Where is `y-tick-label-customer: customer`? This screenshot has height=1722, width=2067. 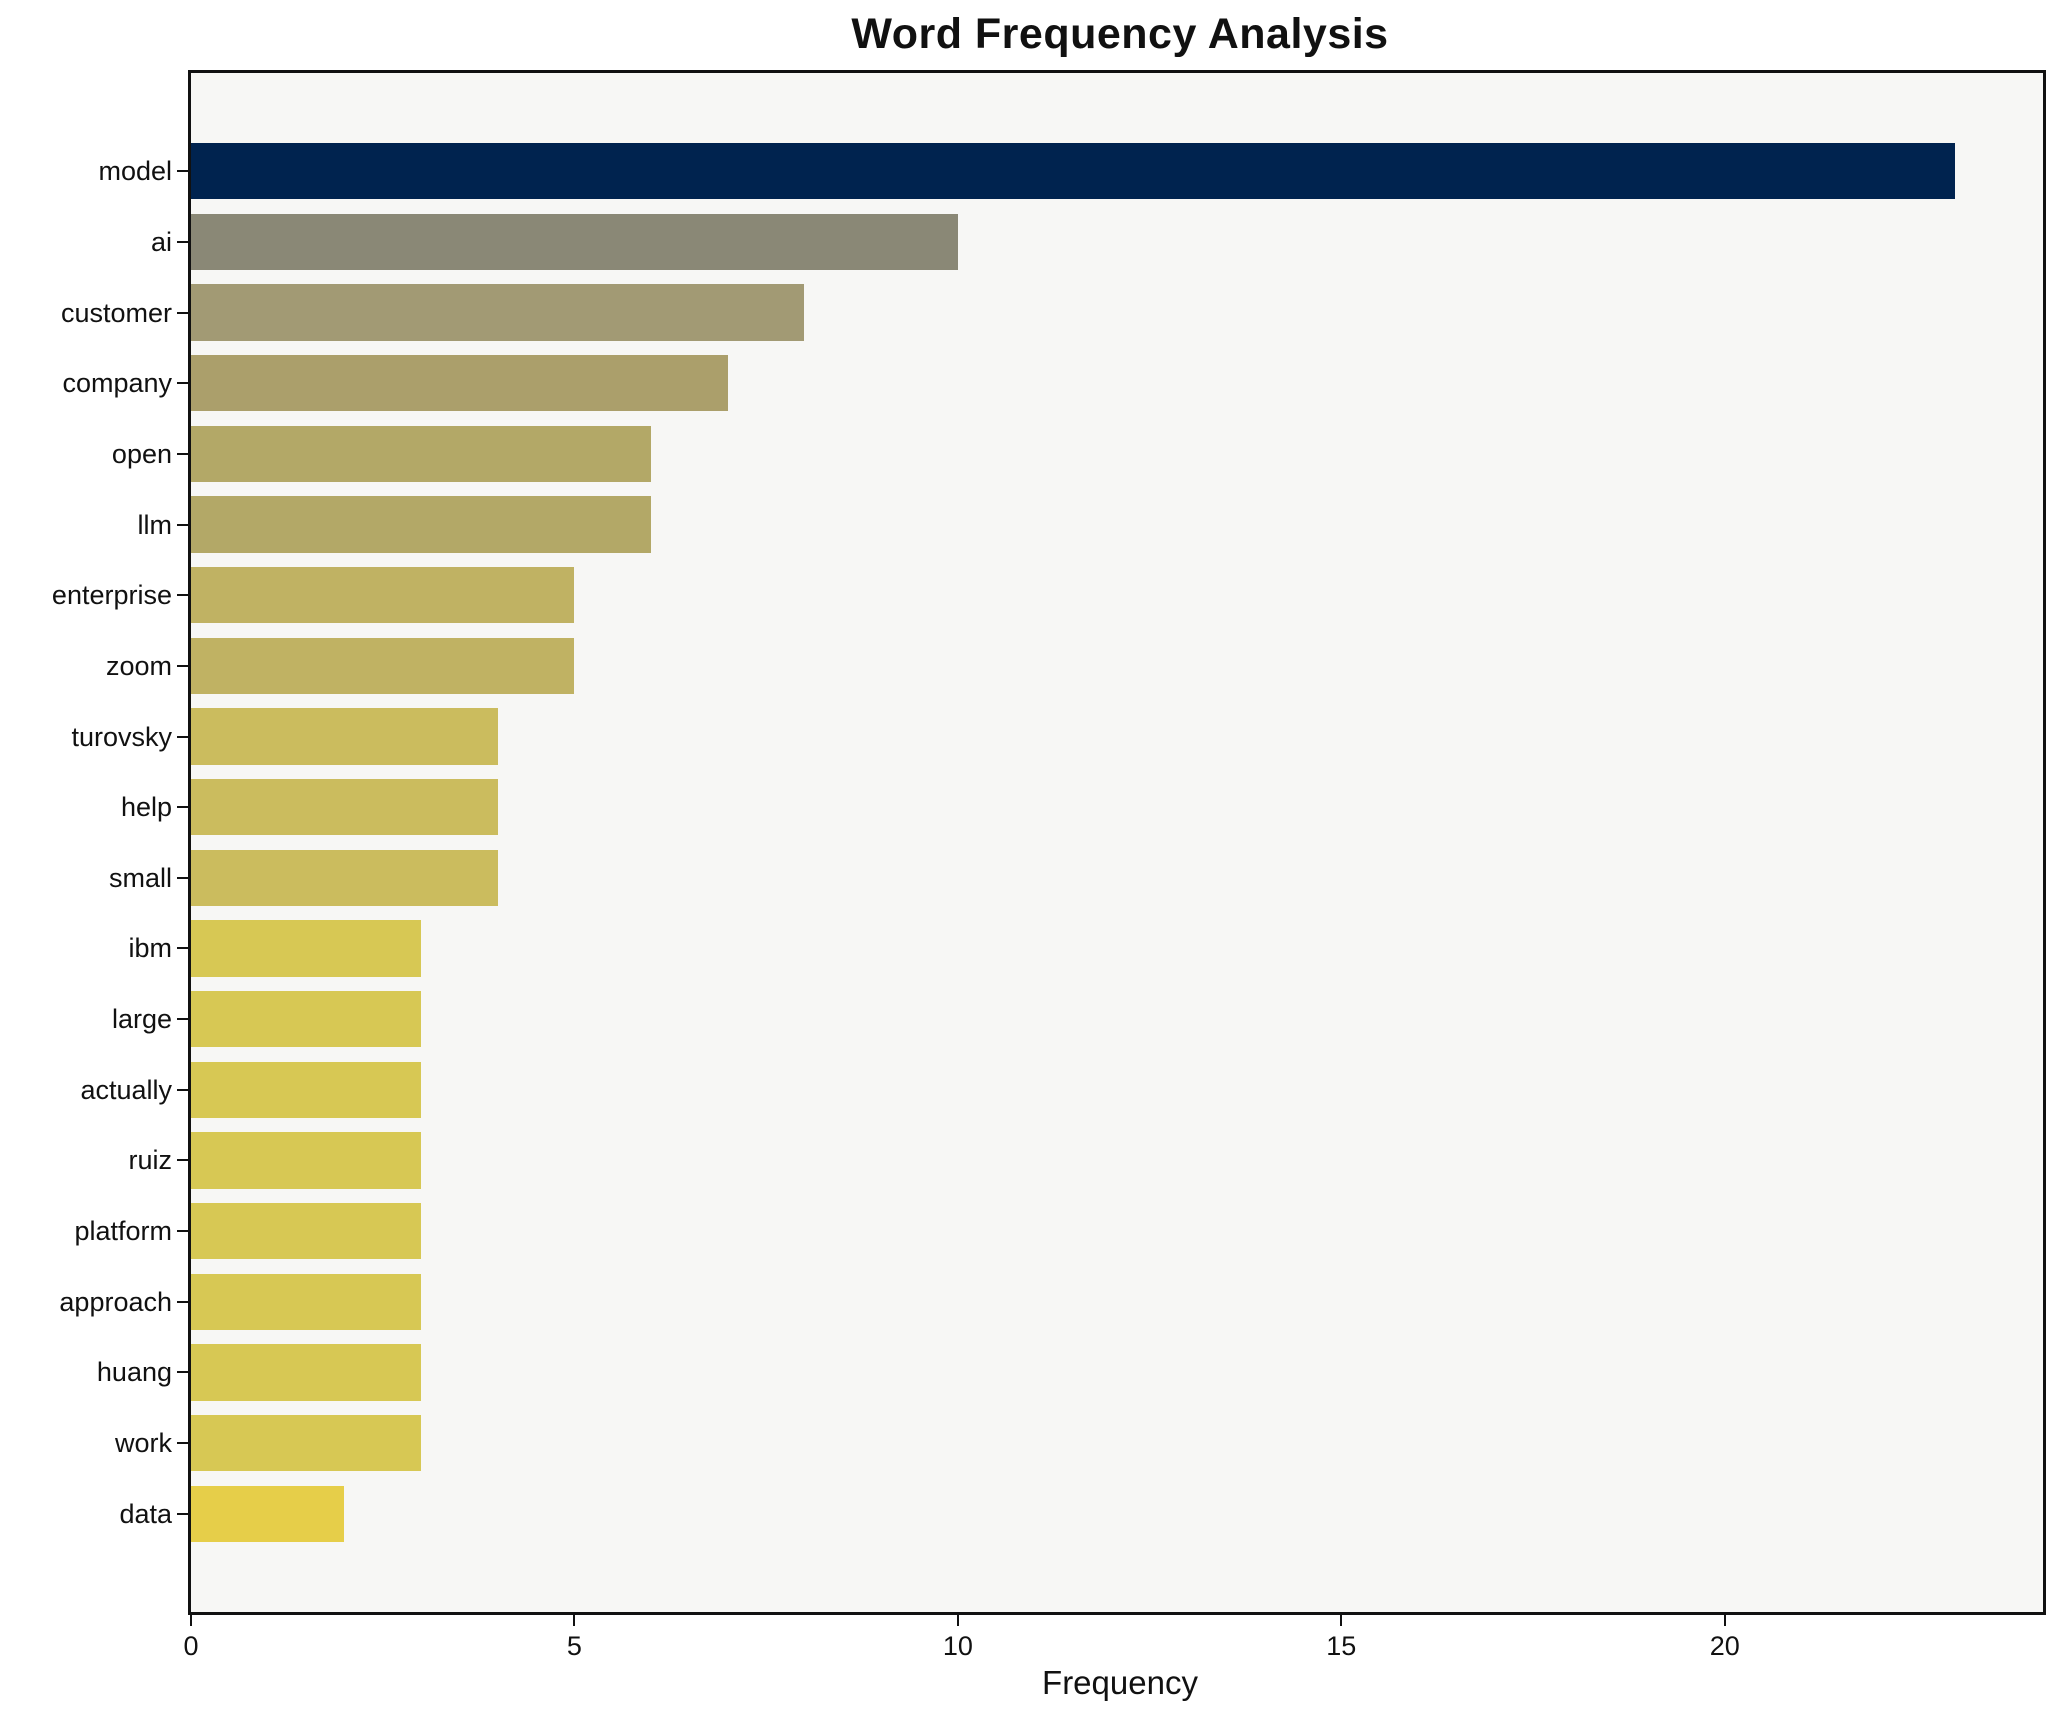
y-tick-label-customer: customer is located at coordinates (116, 312).